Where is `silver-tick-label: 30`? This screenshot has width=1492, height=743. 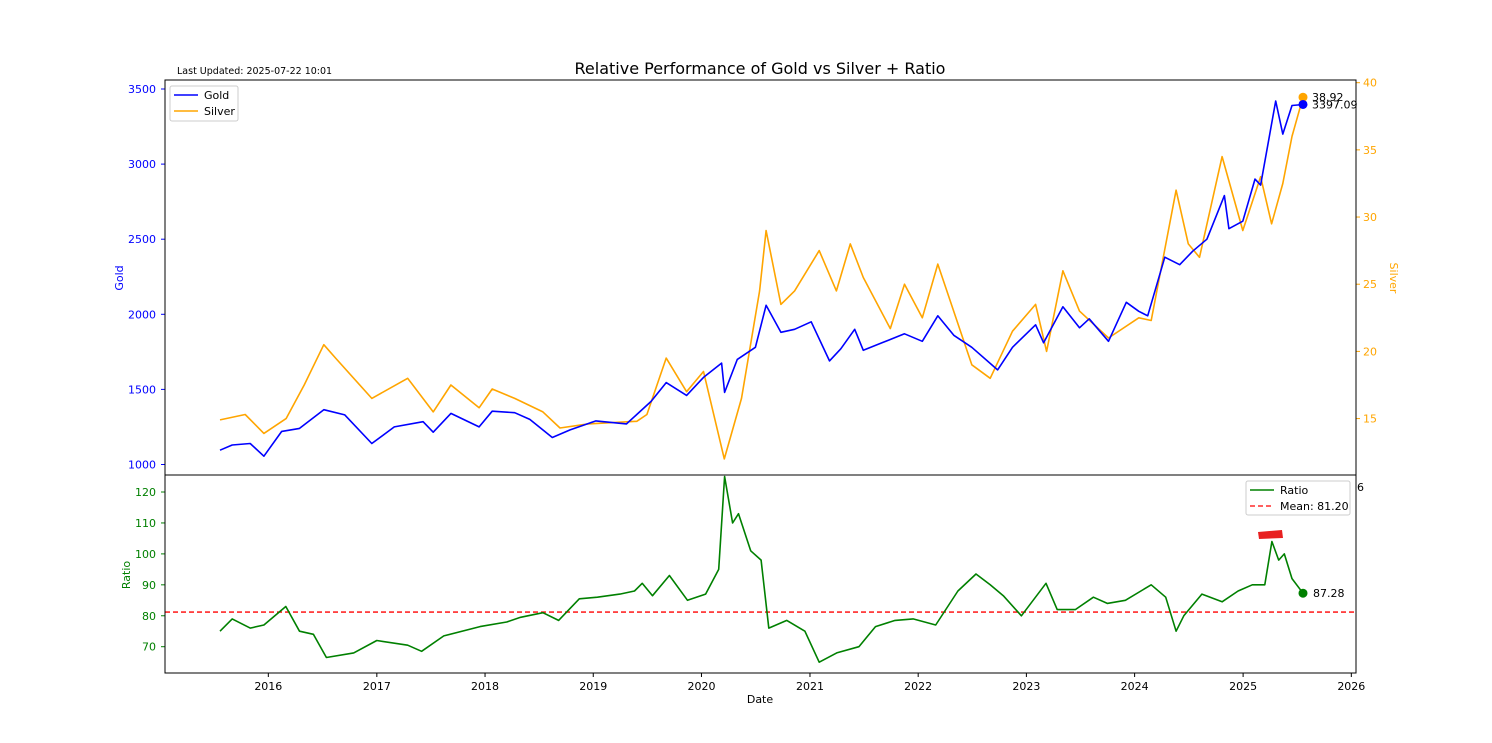
silver-tick-label: 30 is located at coordinates (1370, 217).